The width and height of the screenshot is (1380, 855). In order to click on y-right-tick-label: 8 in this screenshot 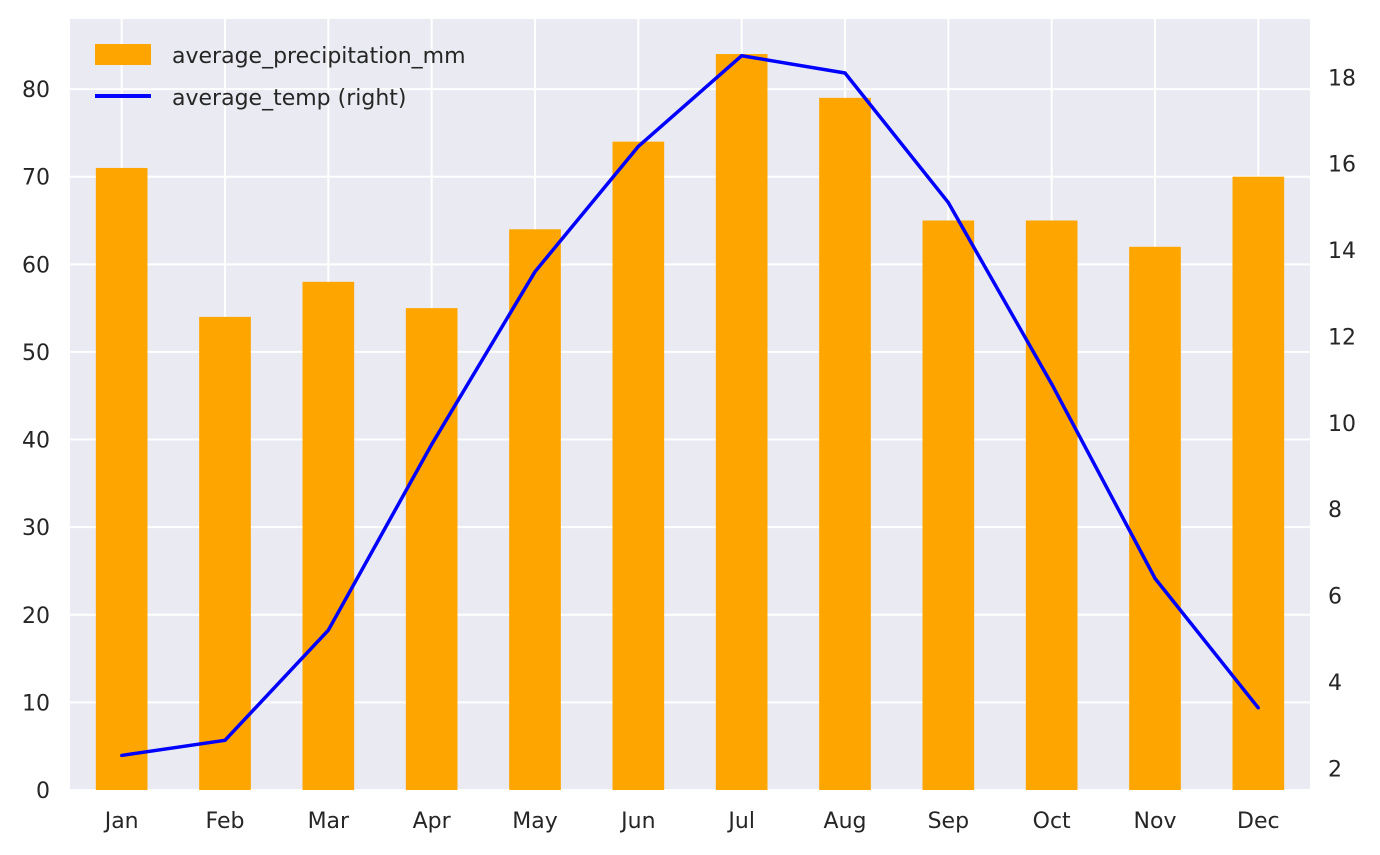, I will do `click(1335, 510)`.